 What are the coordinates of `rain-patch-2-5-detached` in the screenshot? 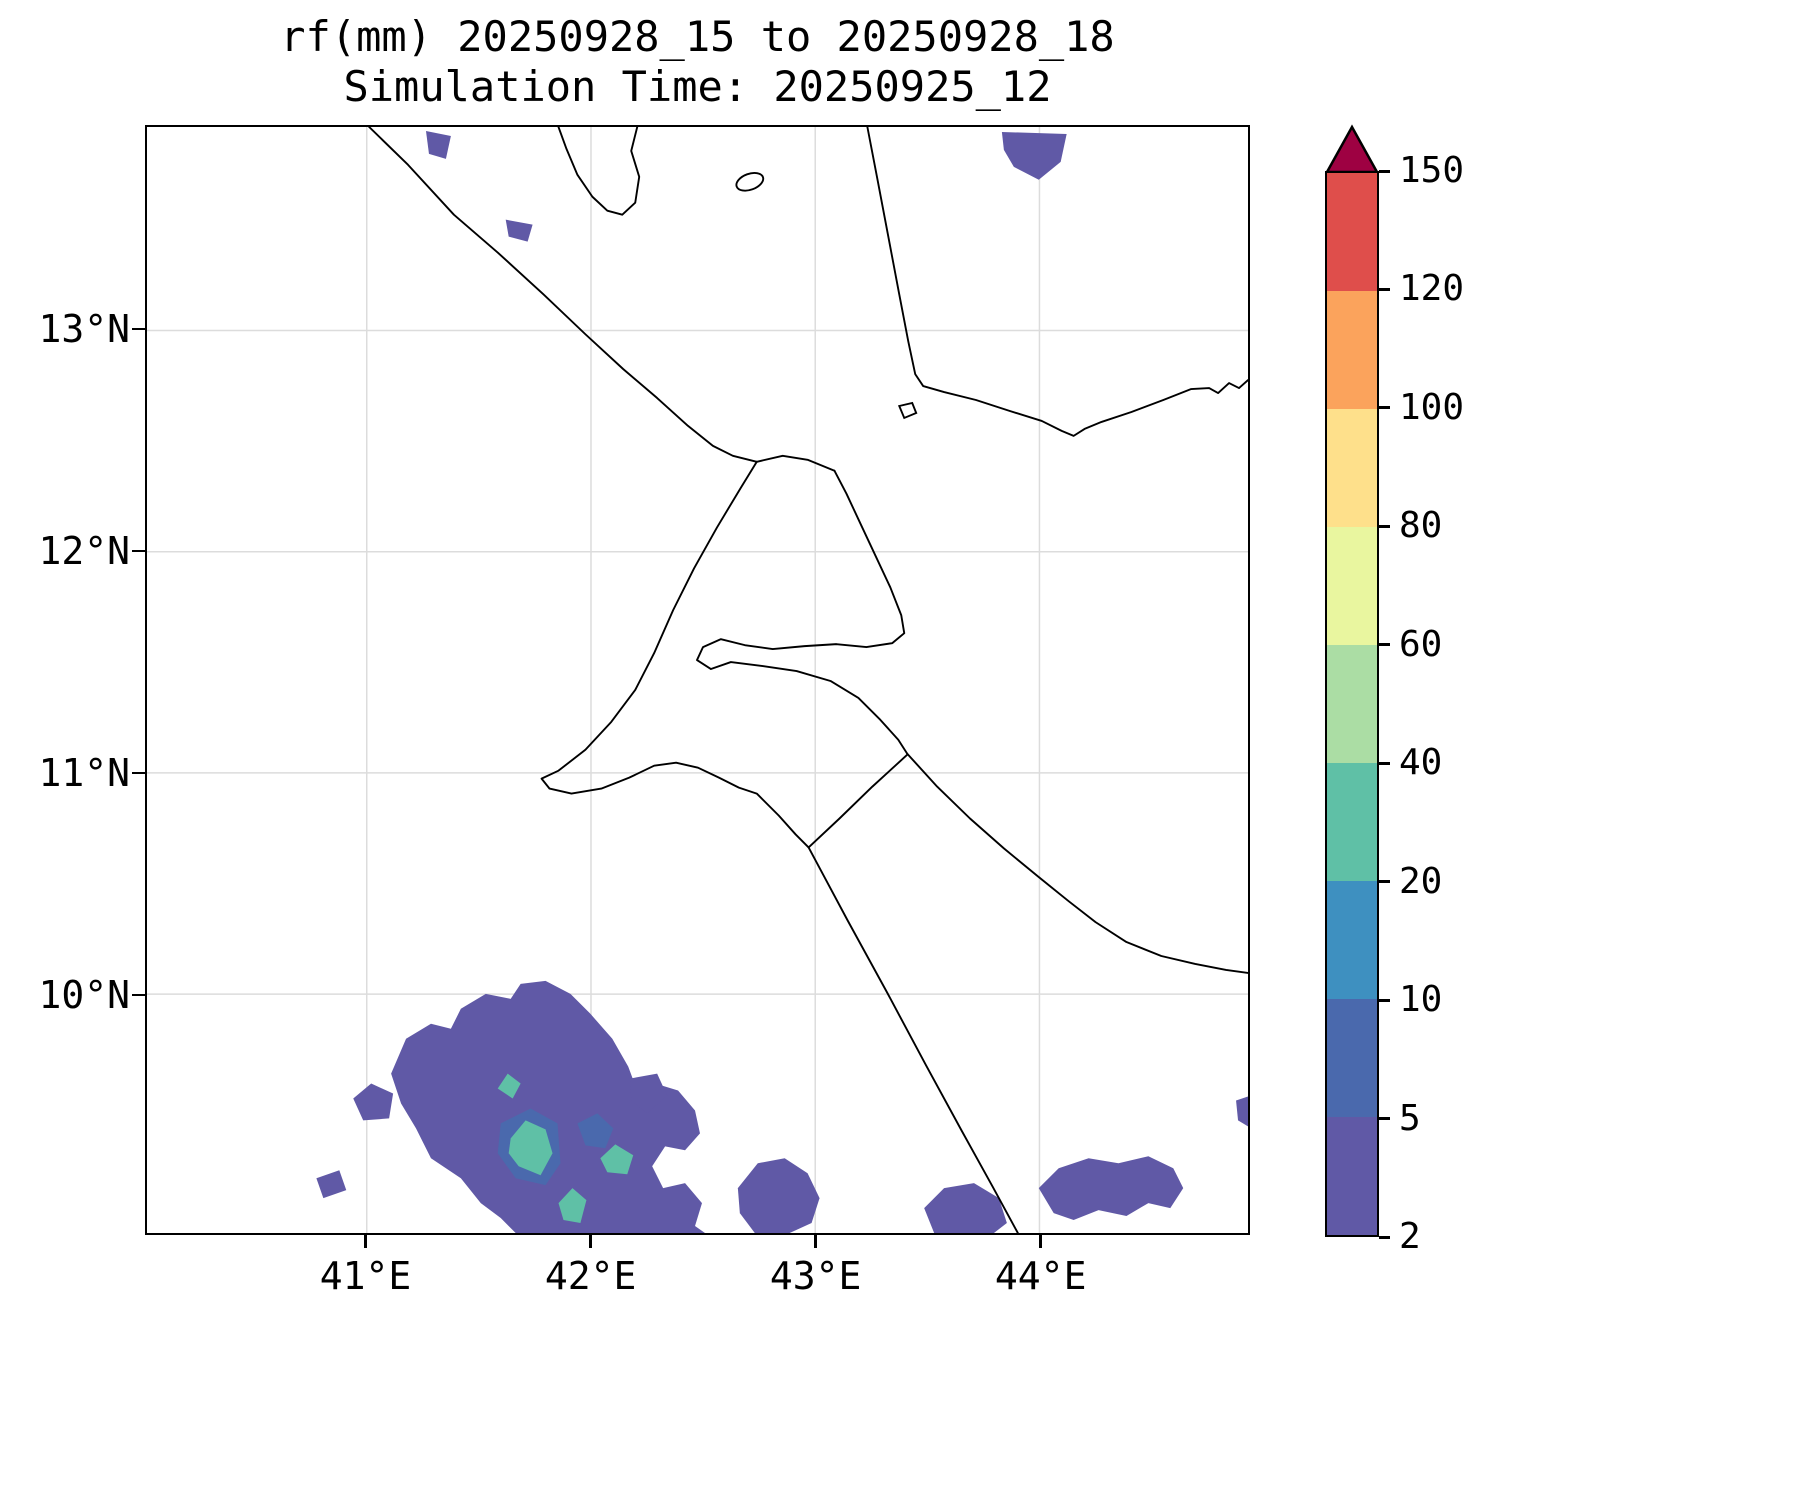 It's located at (649, 1093).